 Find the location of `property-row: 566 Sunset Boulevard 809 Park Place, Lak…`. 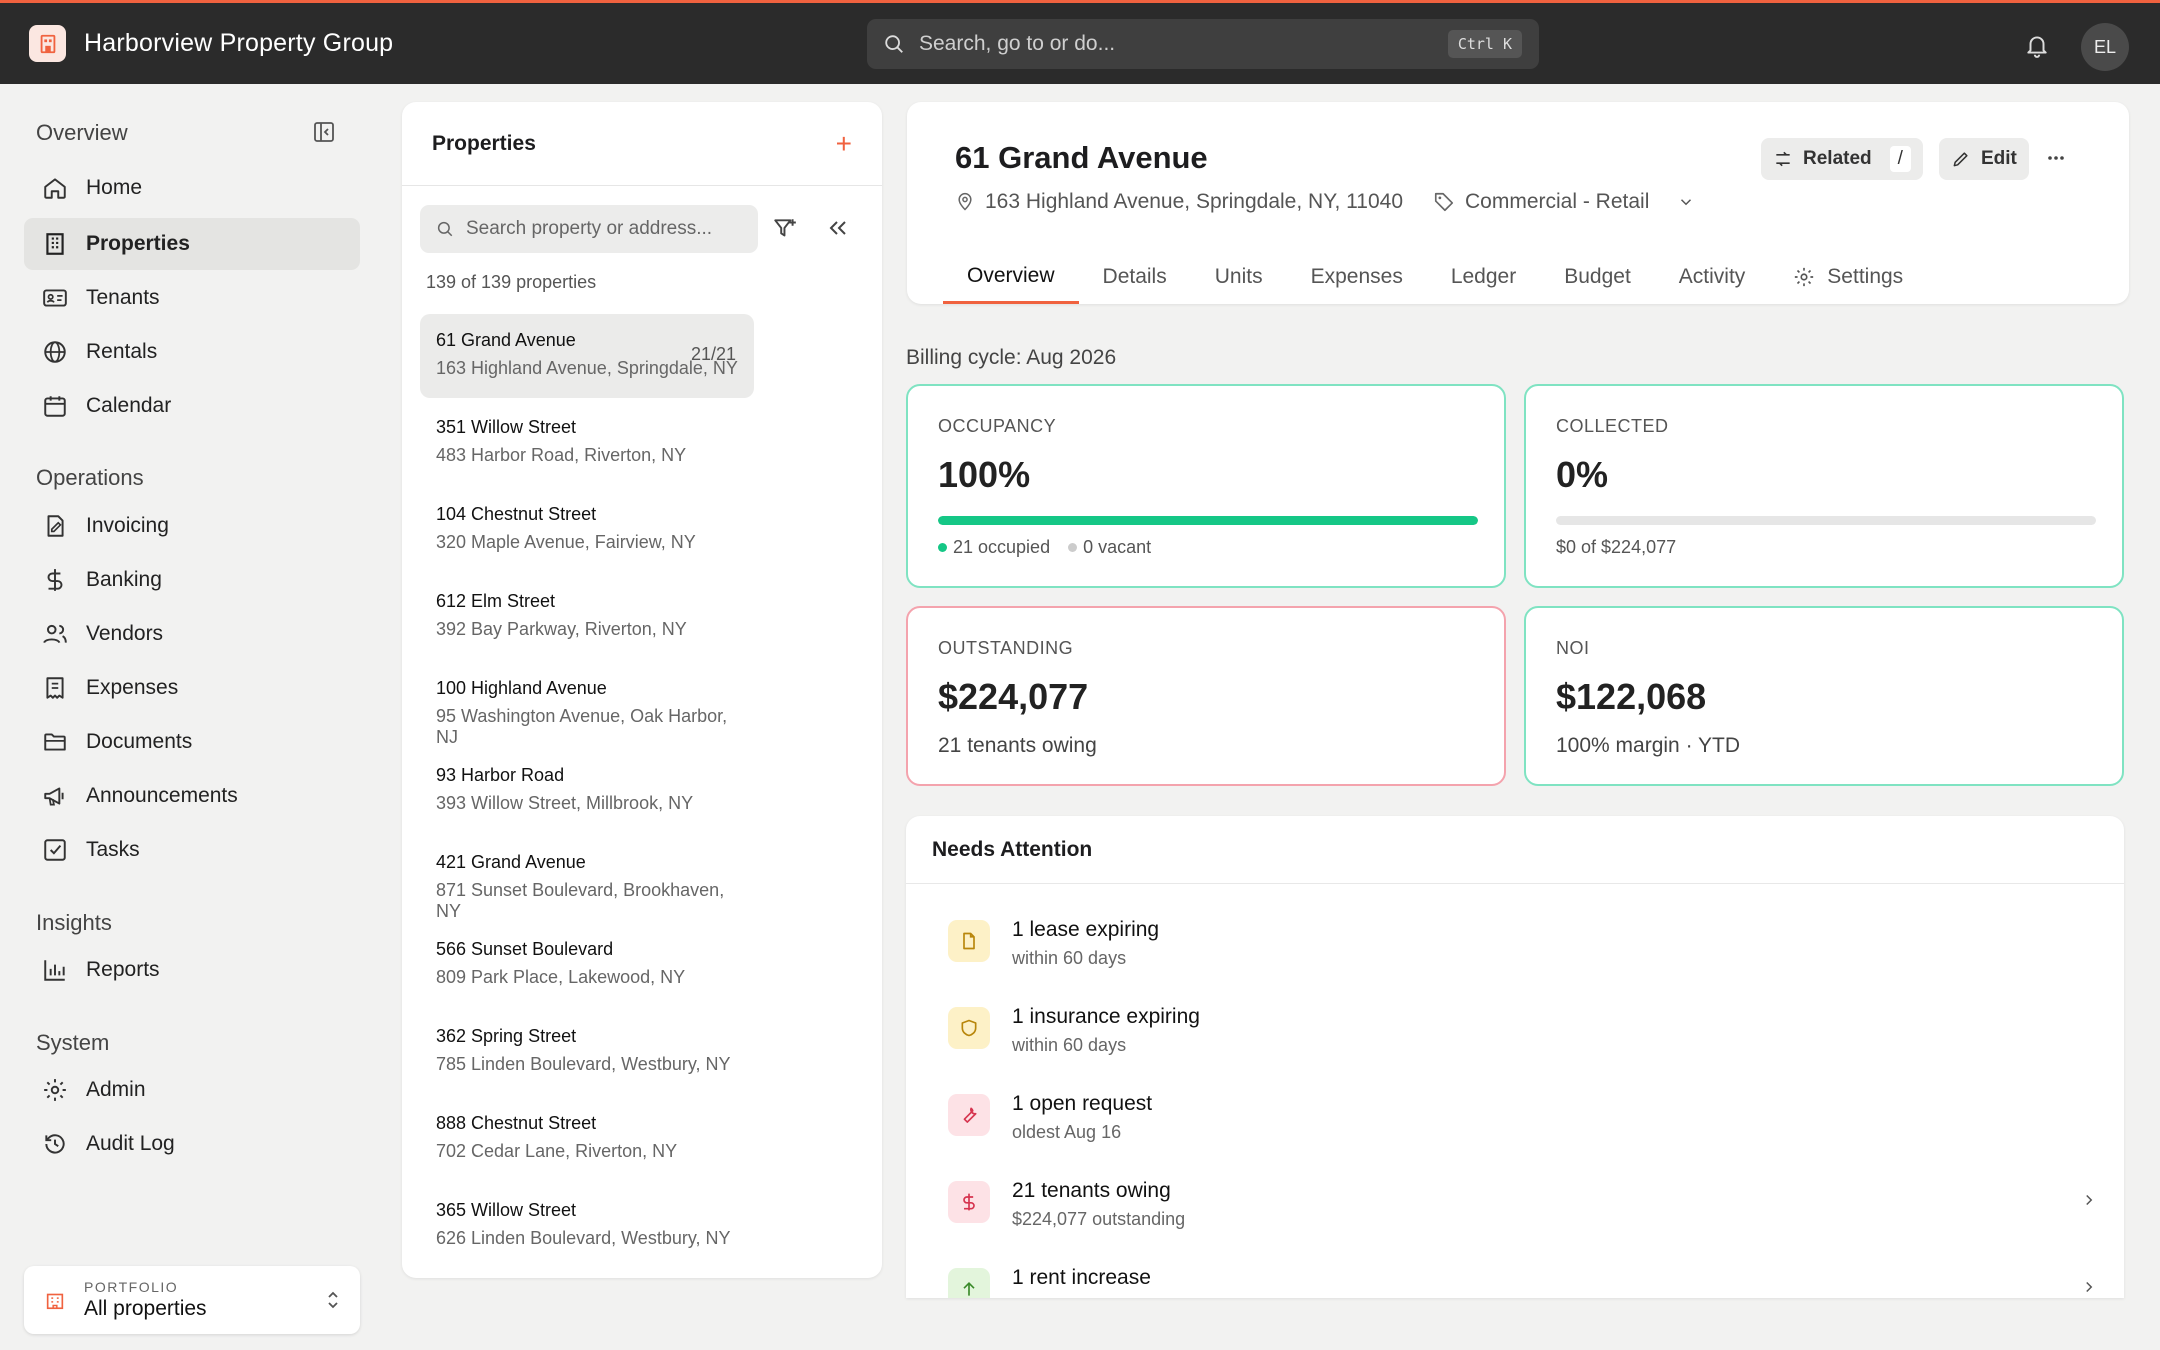

property-row: 566 Sunset Boulevard 809 Park Place, Lak… is located at coordinates (587, 965).